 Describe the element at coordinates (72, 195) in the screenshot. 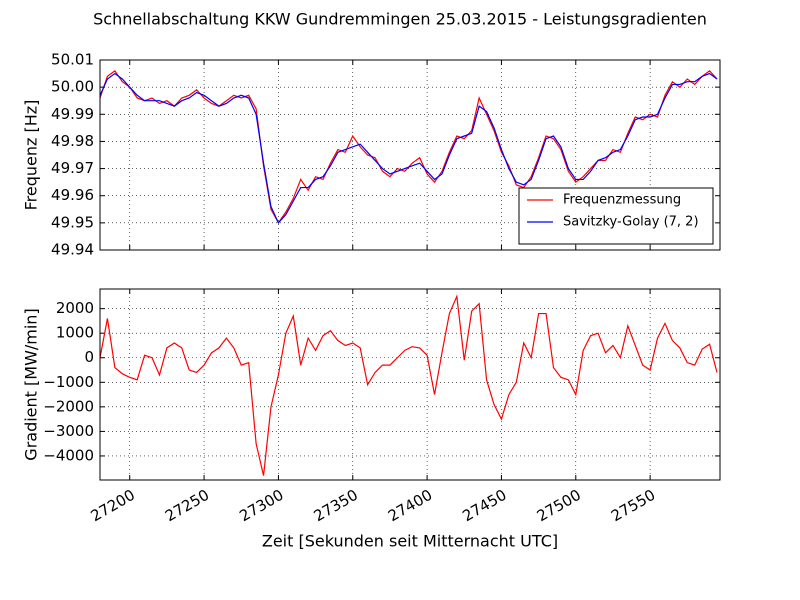

I see `y-tick-label: 49.96` at that location.